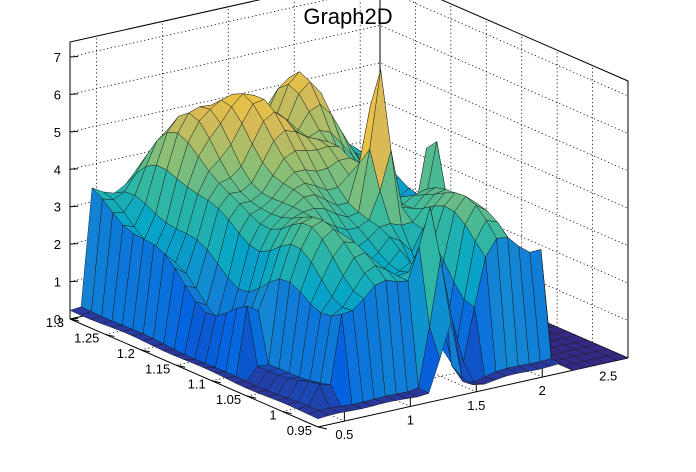 The image size is (696, 472). I want to click on x-tick-label: 1, so click(410, 419).